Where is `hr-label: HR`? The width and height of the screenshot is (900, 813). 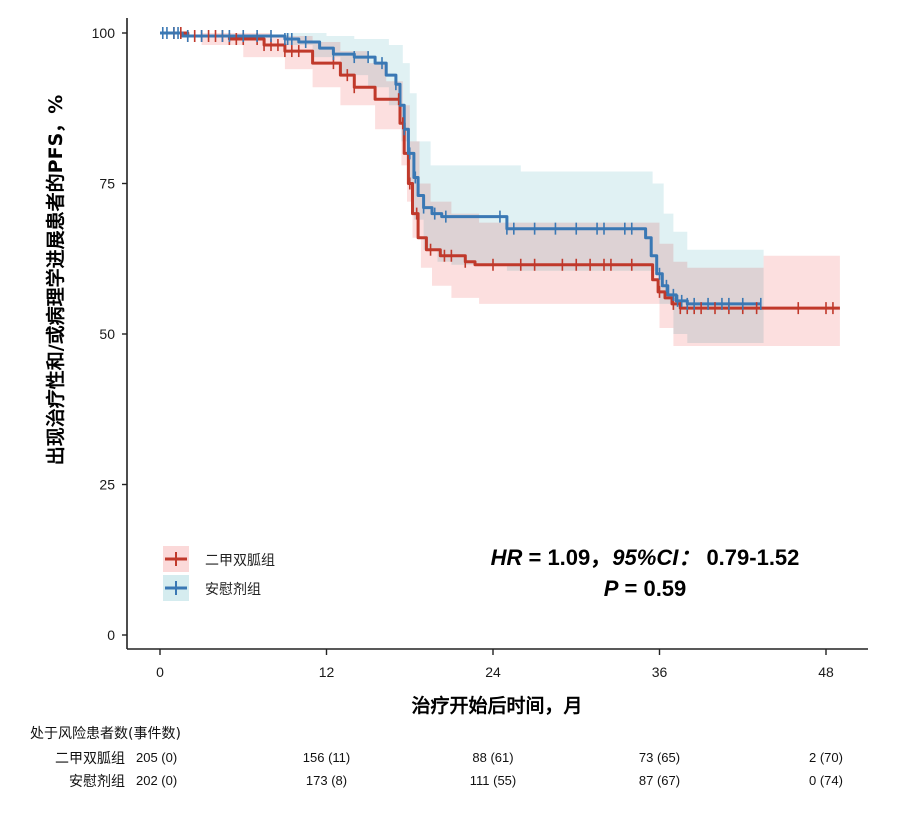
hr-label: HR is located at coordinates (507, 557).